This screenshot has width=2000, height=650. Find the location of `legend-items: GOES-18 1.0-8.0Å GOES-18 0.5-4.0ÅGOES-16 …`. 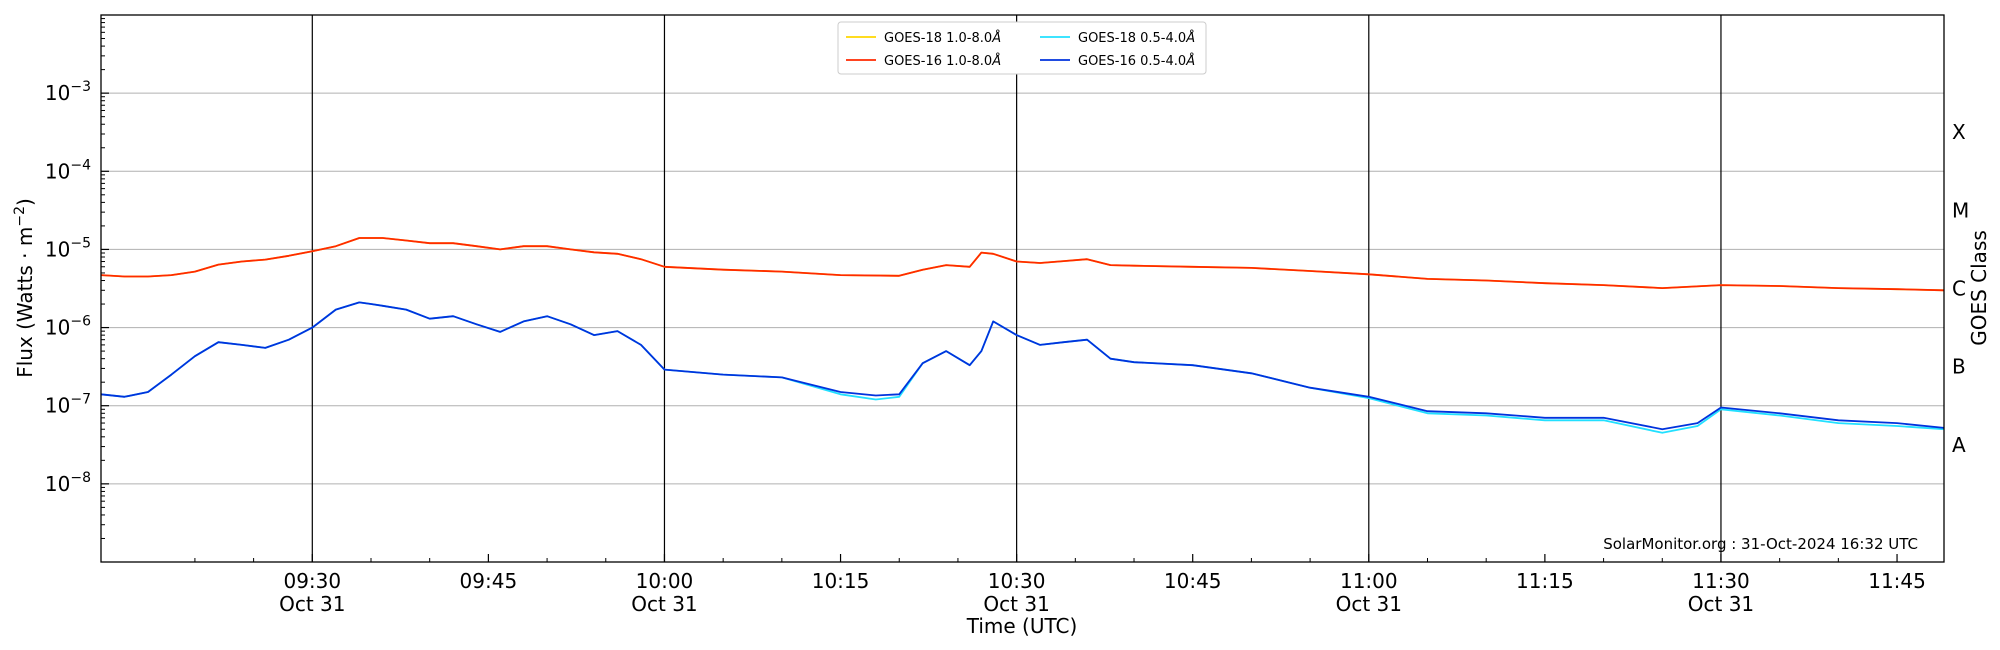

legend-items: GOES-18 1.0-8.0Å GOES-18 0.5-4.0ÅGOES-16 … is located at coordinates (1020, 49).